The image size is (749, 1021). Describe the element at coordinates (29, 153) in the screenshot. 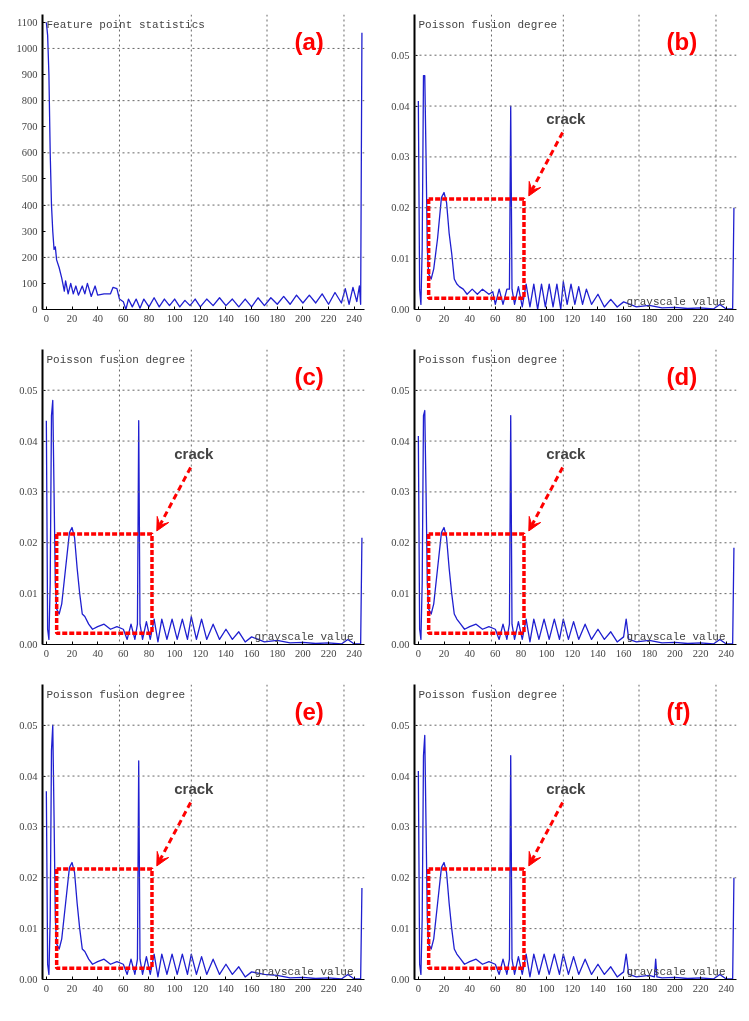

I see `y-tick-label: 600` at that location.